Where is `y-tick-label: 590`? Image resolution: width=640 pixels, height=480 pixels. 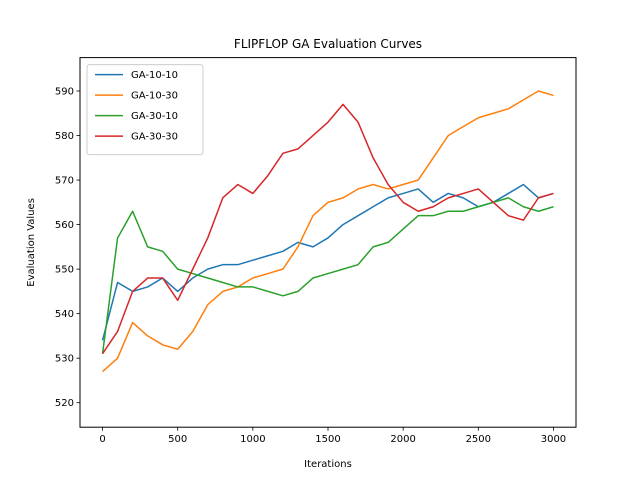
y-tick-label: 590 is located at coordinates (64, 91).